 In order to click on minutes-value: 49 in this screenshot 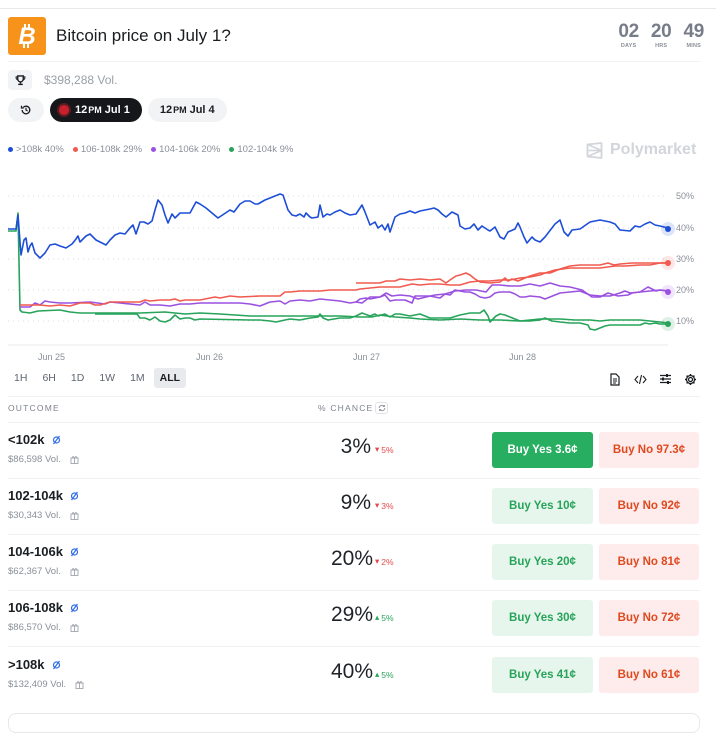, I will do `click(693, 31)`.